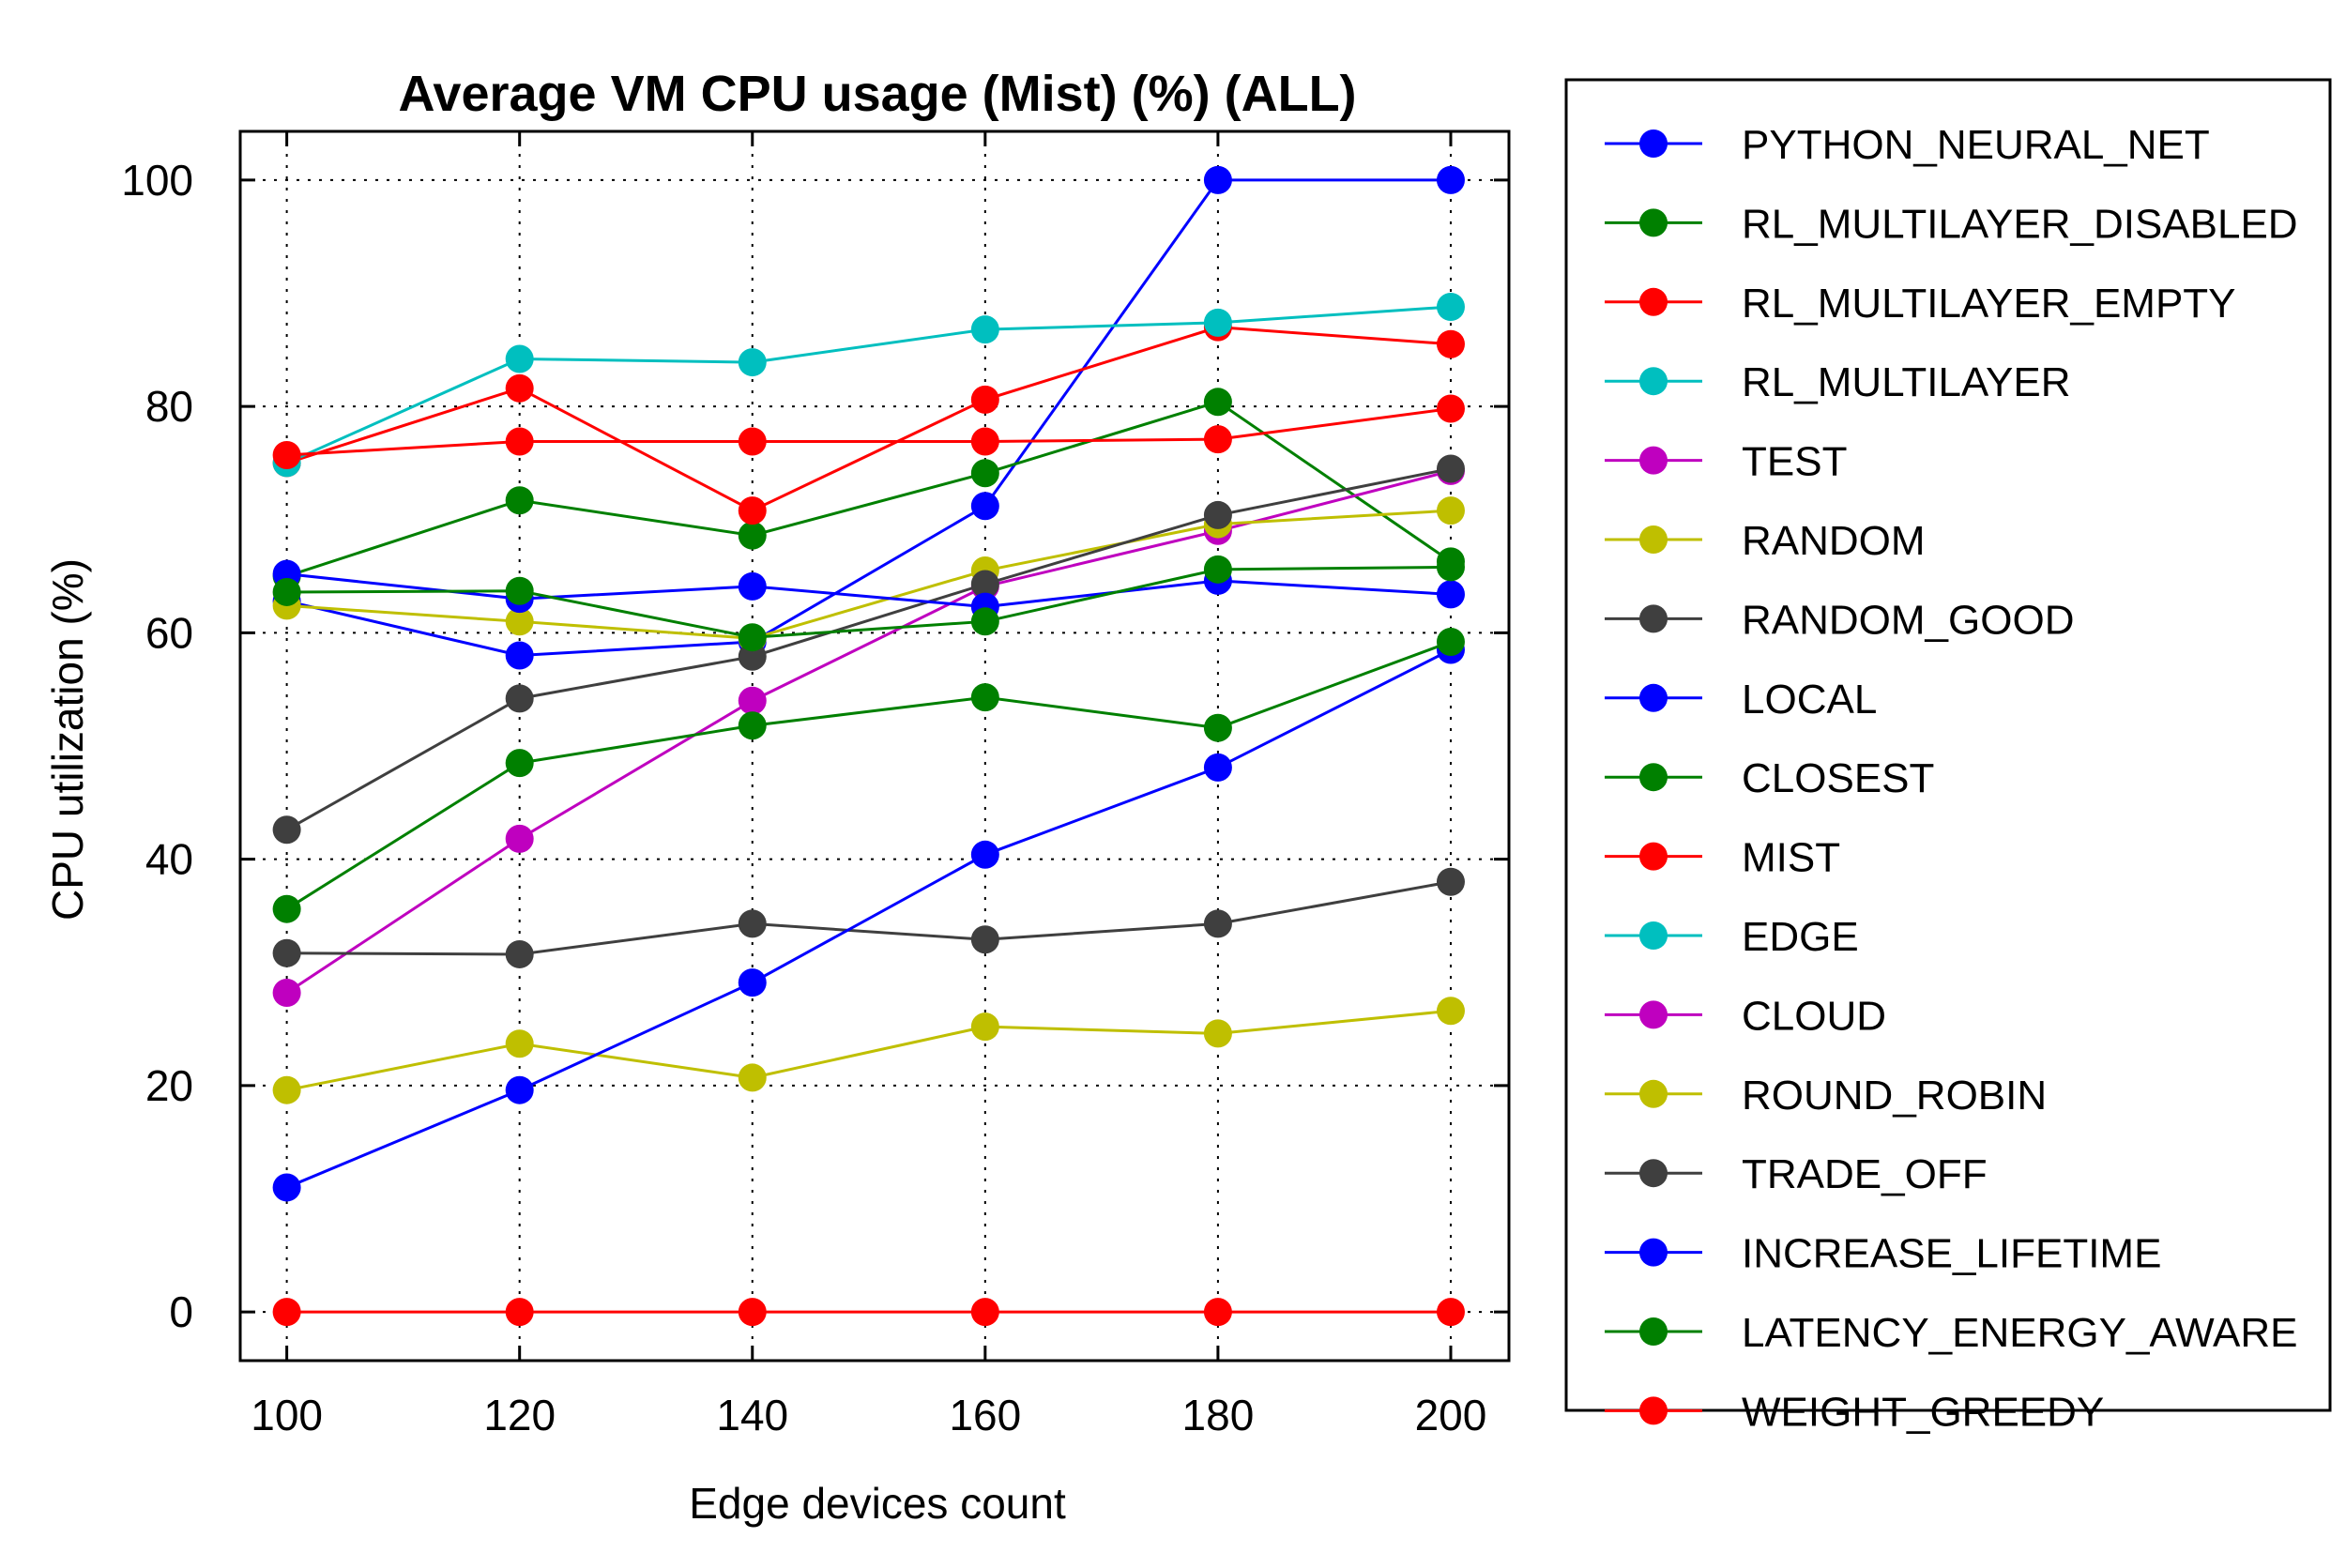  I want to click on legend-label: INCREASE_LIFETIME, so click(1951, 1254).